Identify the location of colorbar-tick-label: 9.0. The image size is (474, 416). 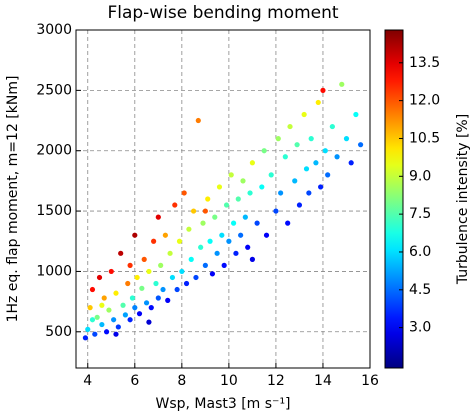
(420, 176).